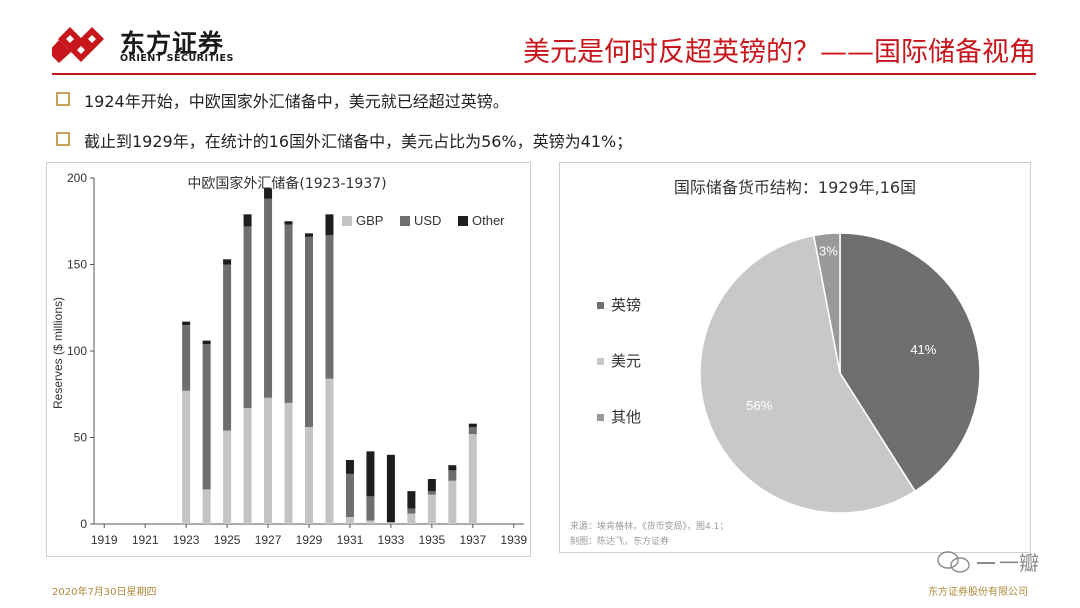  I want to click on bar-other-1934, so click(411, 500).